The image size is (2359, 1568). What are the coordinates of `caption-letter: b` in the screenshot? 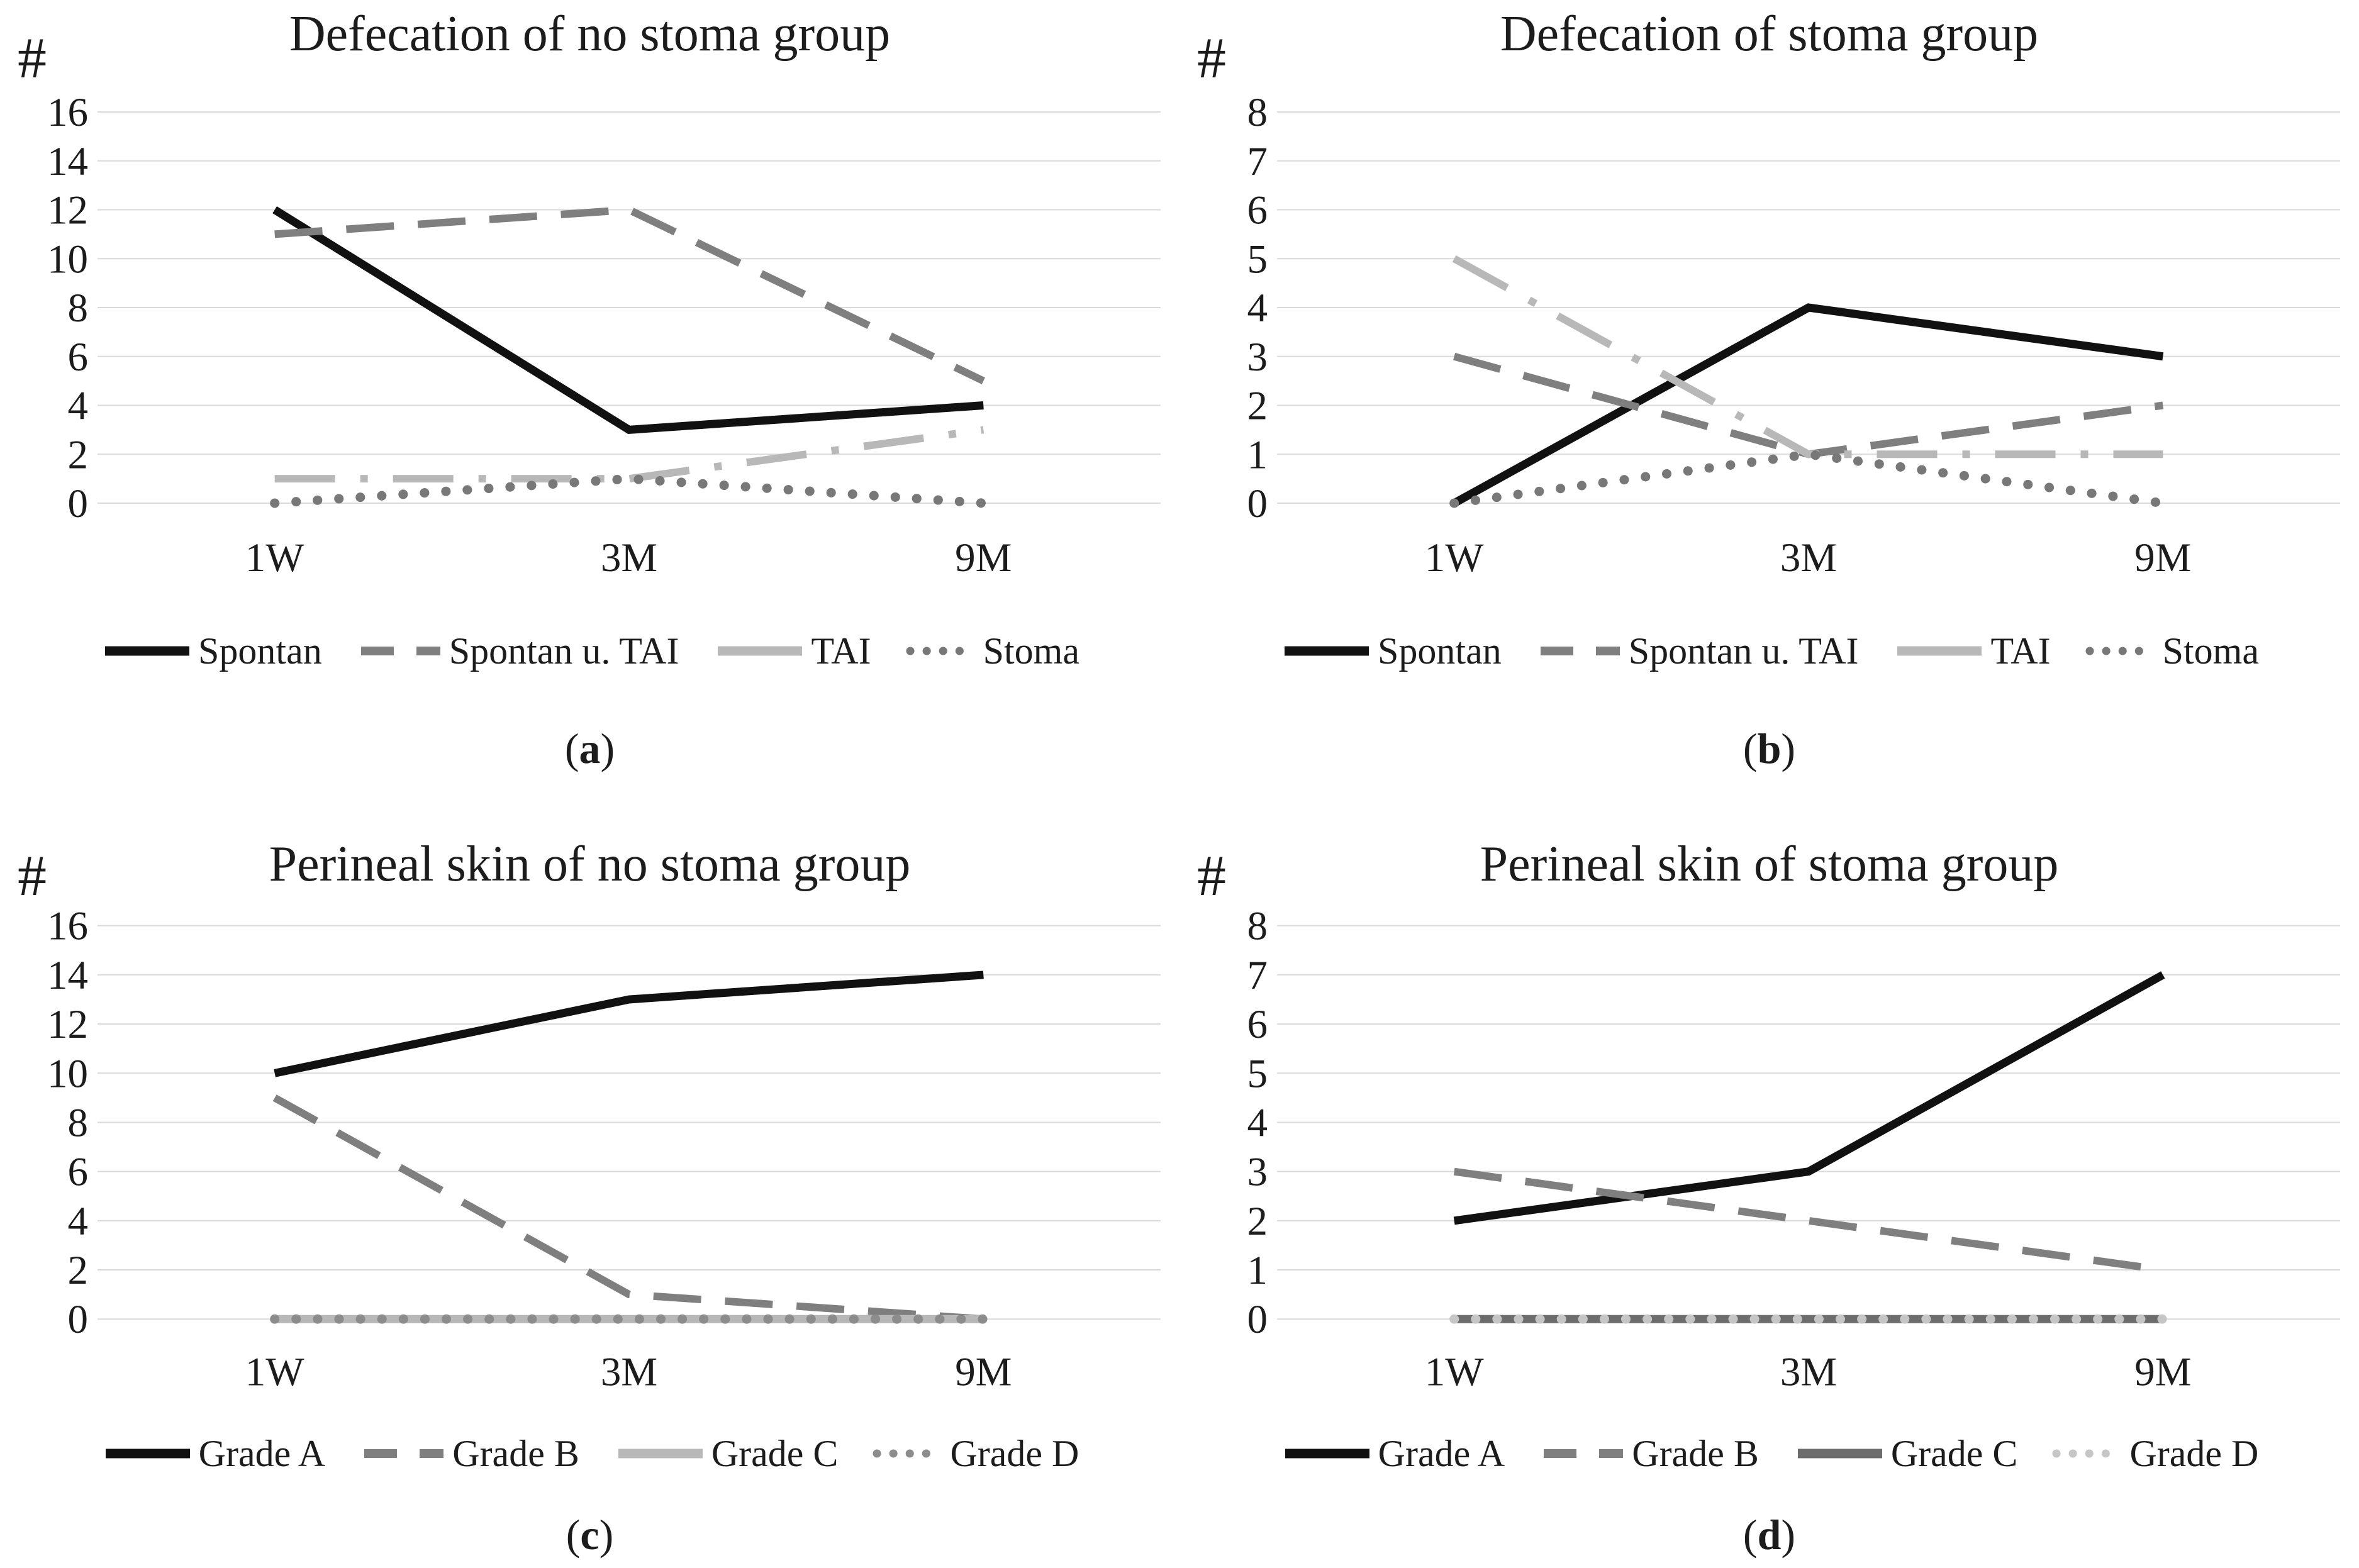 It's located at (1769, 748).